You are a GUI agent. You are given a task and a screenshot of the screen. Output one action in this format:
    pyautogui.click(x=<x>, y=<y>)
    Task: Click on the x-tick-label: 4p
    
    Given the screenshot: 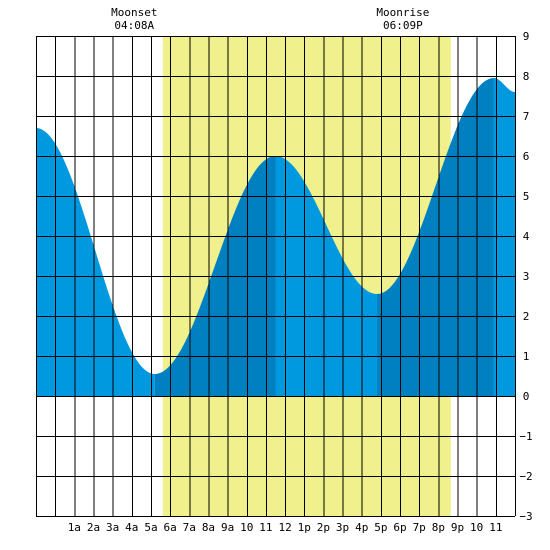 What is the action you would take?
    pyautogui.click(x=361, y=527)
    